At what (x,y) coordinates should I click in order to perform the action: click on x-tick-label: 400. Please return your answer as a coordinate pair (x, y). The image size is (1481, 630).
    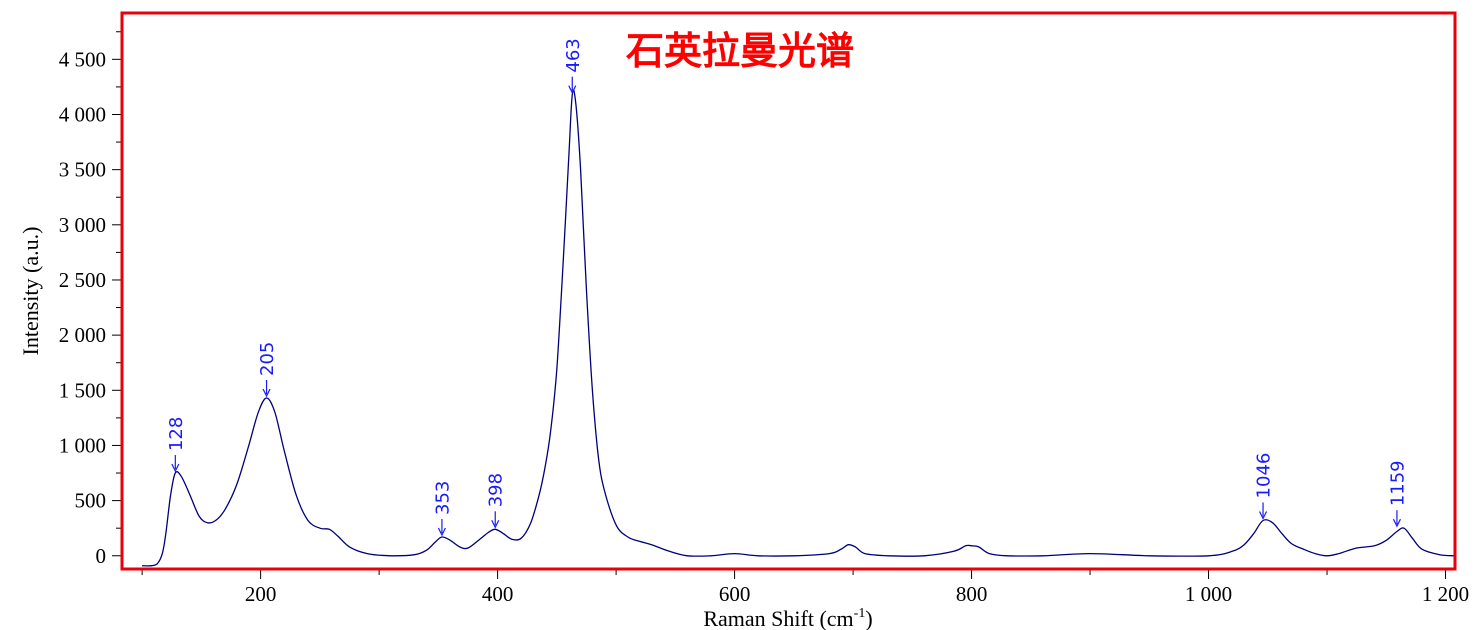
    Looking at the image, I should click on (498, 594).